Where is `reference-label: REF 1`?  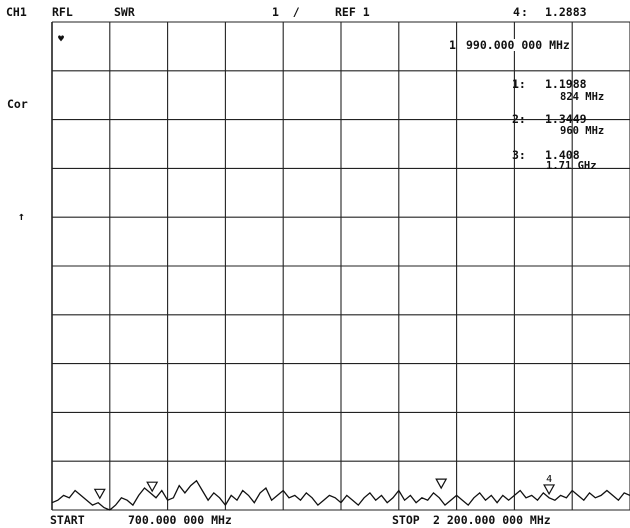 reference-label: REF 1 is located at coordinates (352, 12).